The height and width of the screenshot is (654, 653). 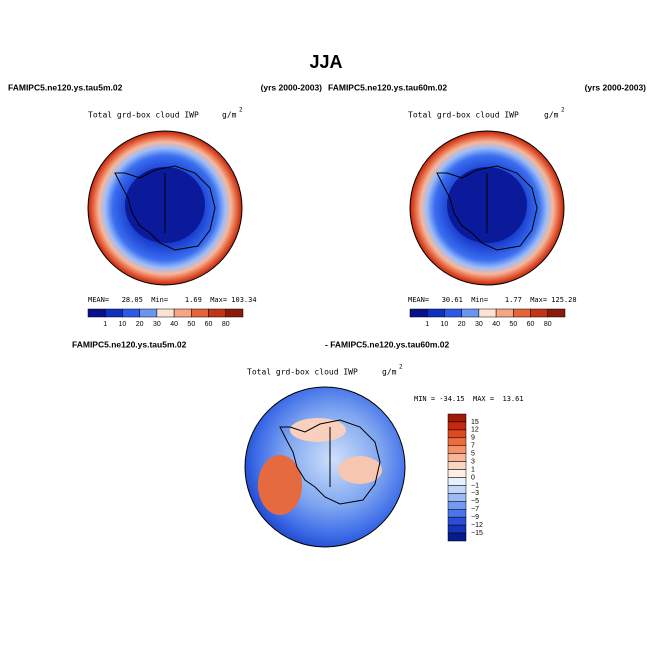 I want to click on colorbar-label: 7, so click(x=473, y=446).